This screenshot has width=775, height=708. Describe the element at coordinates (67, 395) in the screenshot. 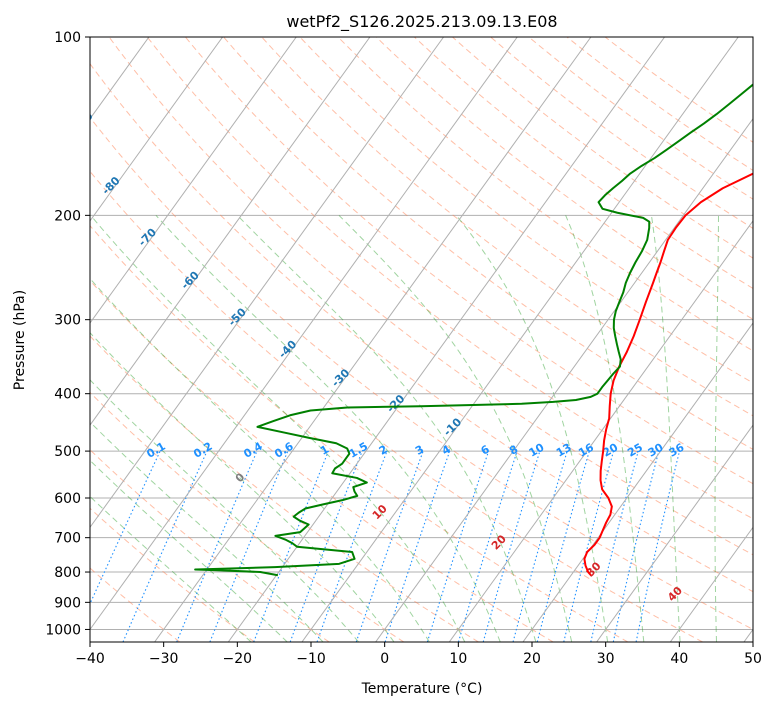

I see `y-tick-label: 400` at that location.